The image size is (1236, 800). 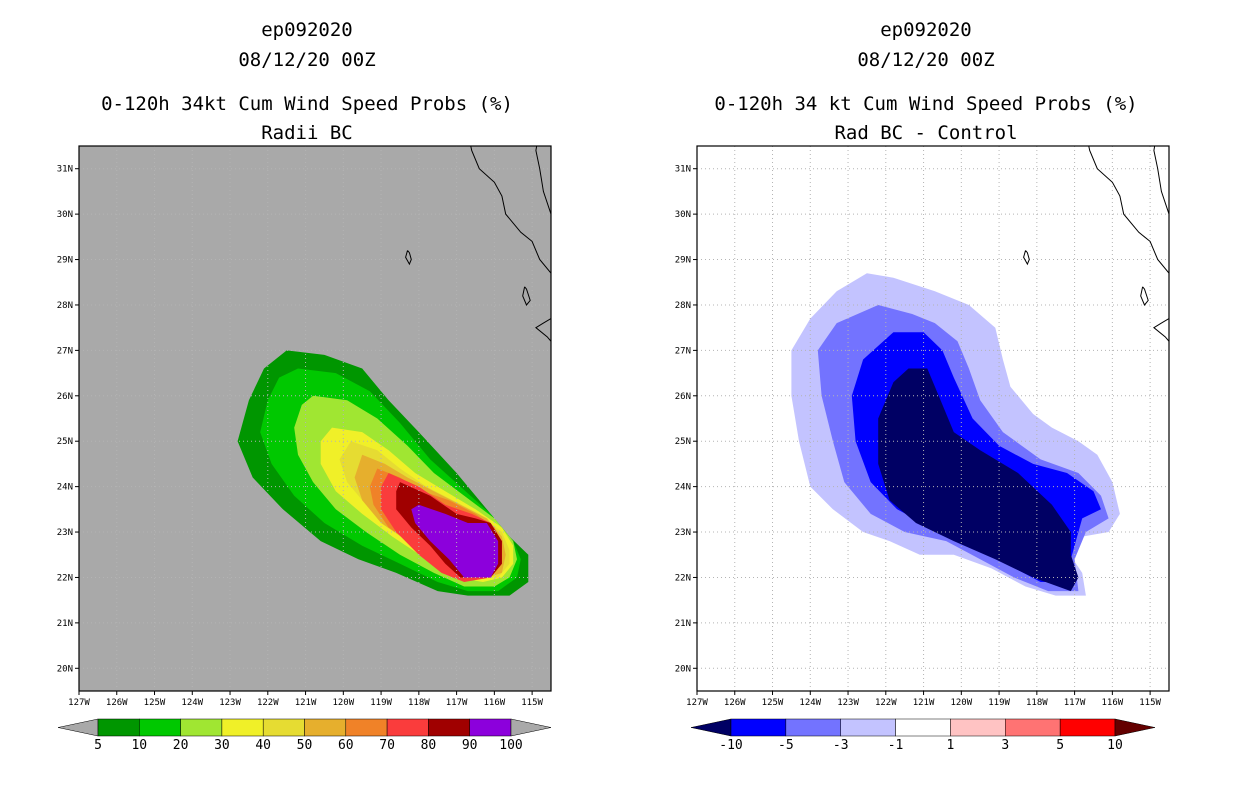 I want to click on colorbar-level-label: -10, so click(x=730, y=745).